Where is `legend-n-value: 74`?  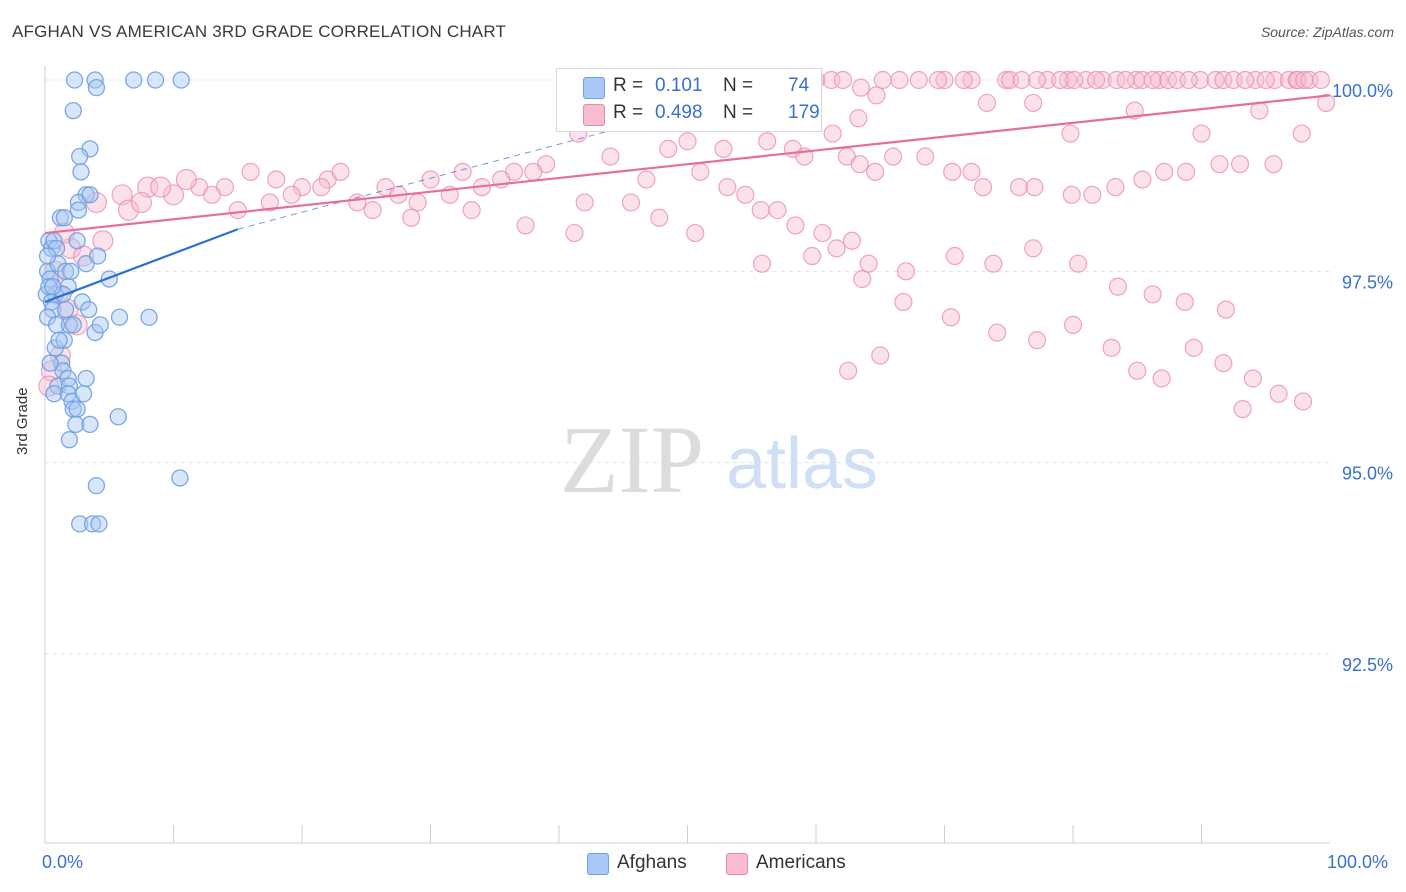
legend-n-value: 74 is located at coordinates (799, 85).